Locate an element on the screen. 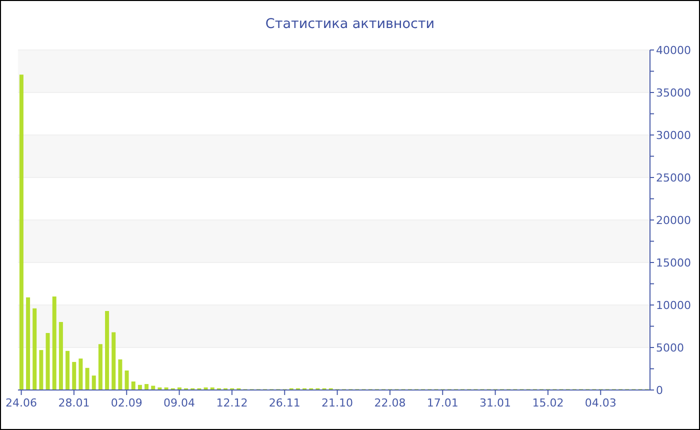  y-tick-label: 25000 is located at coordinates (673, 177).